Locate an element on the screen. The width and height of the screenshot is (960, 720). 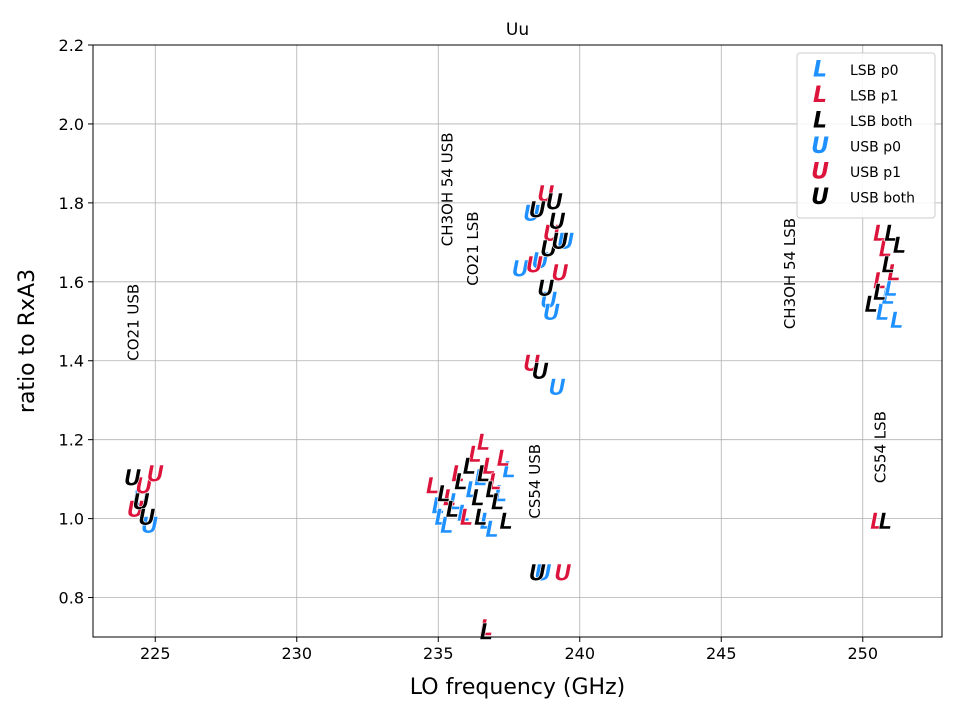
y-tick-label: 1.0 is located at coordinates (71, 519).